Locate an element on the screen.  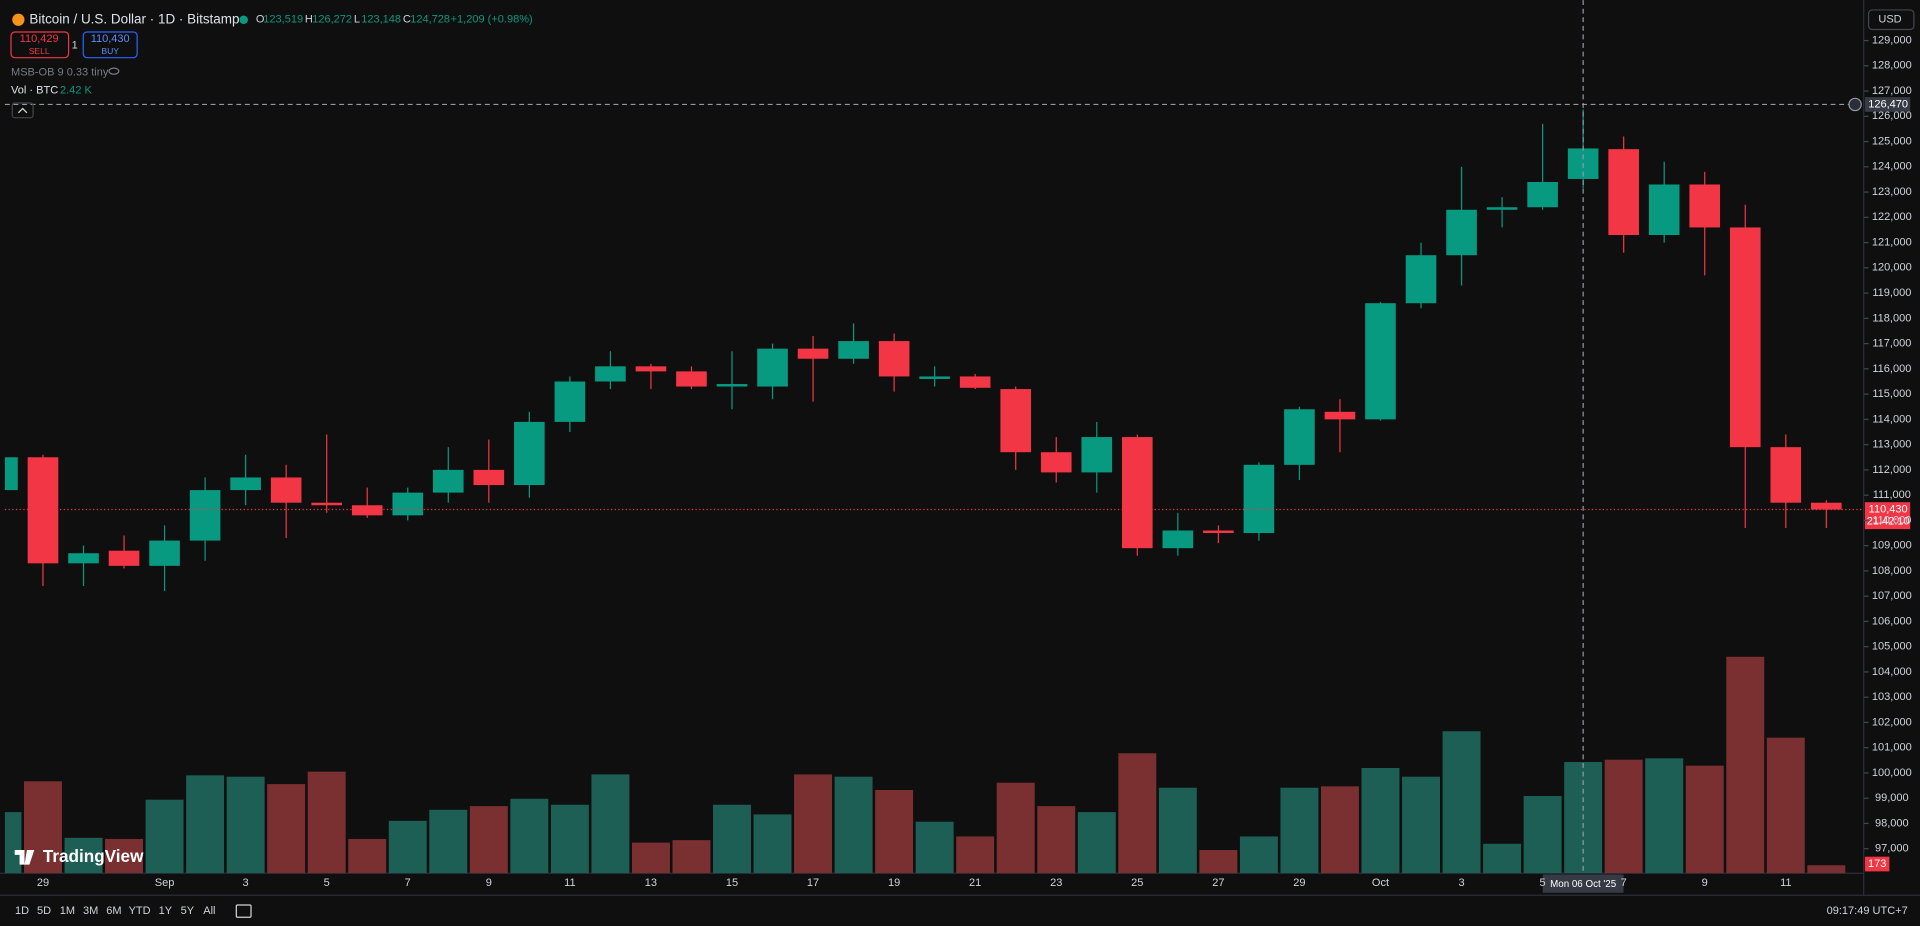
collapse-button is located at coordinates (22, 110).